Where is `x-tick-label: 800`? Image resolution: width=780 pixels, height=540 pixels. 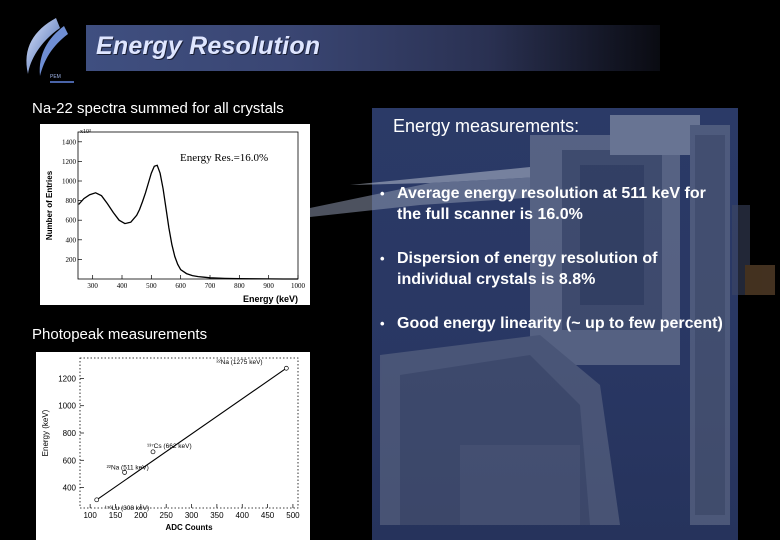 x-tick-label: 800 is located at coordinates (239, 286).